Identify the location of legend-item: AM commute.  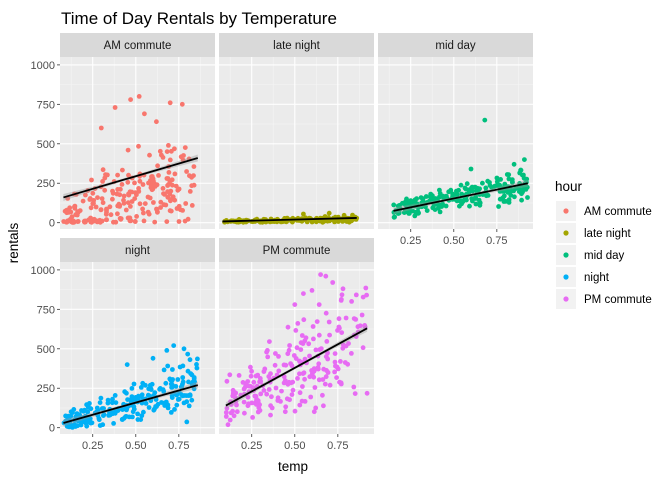
(604, 211).